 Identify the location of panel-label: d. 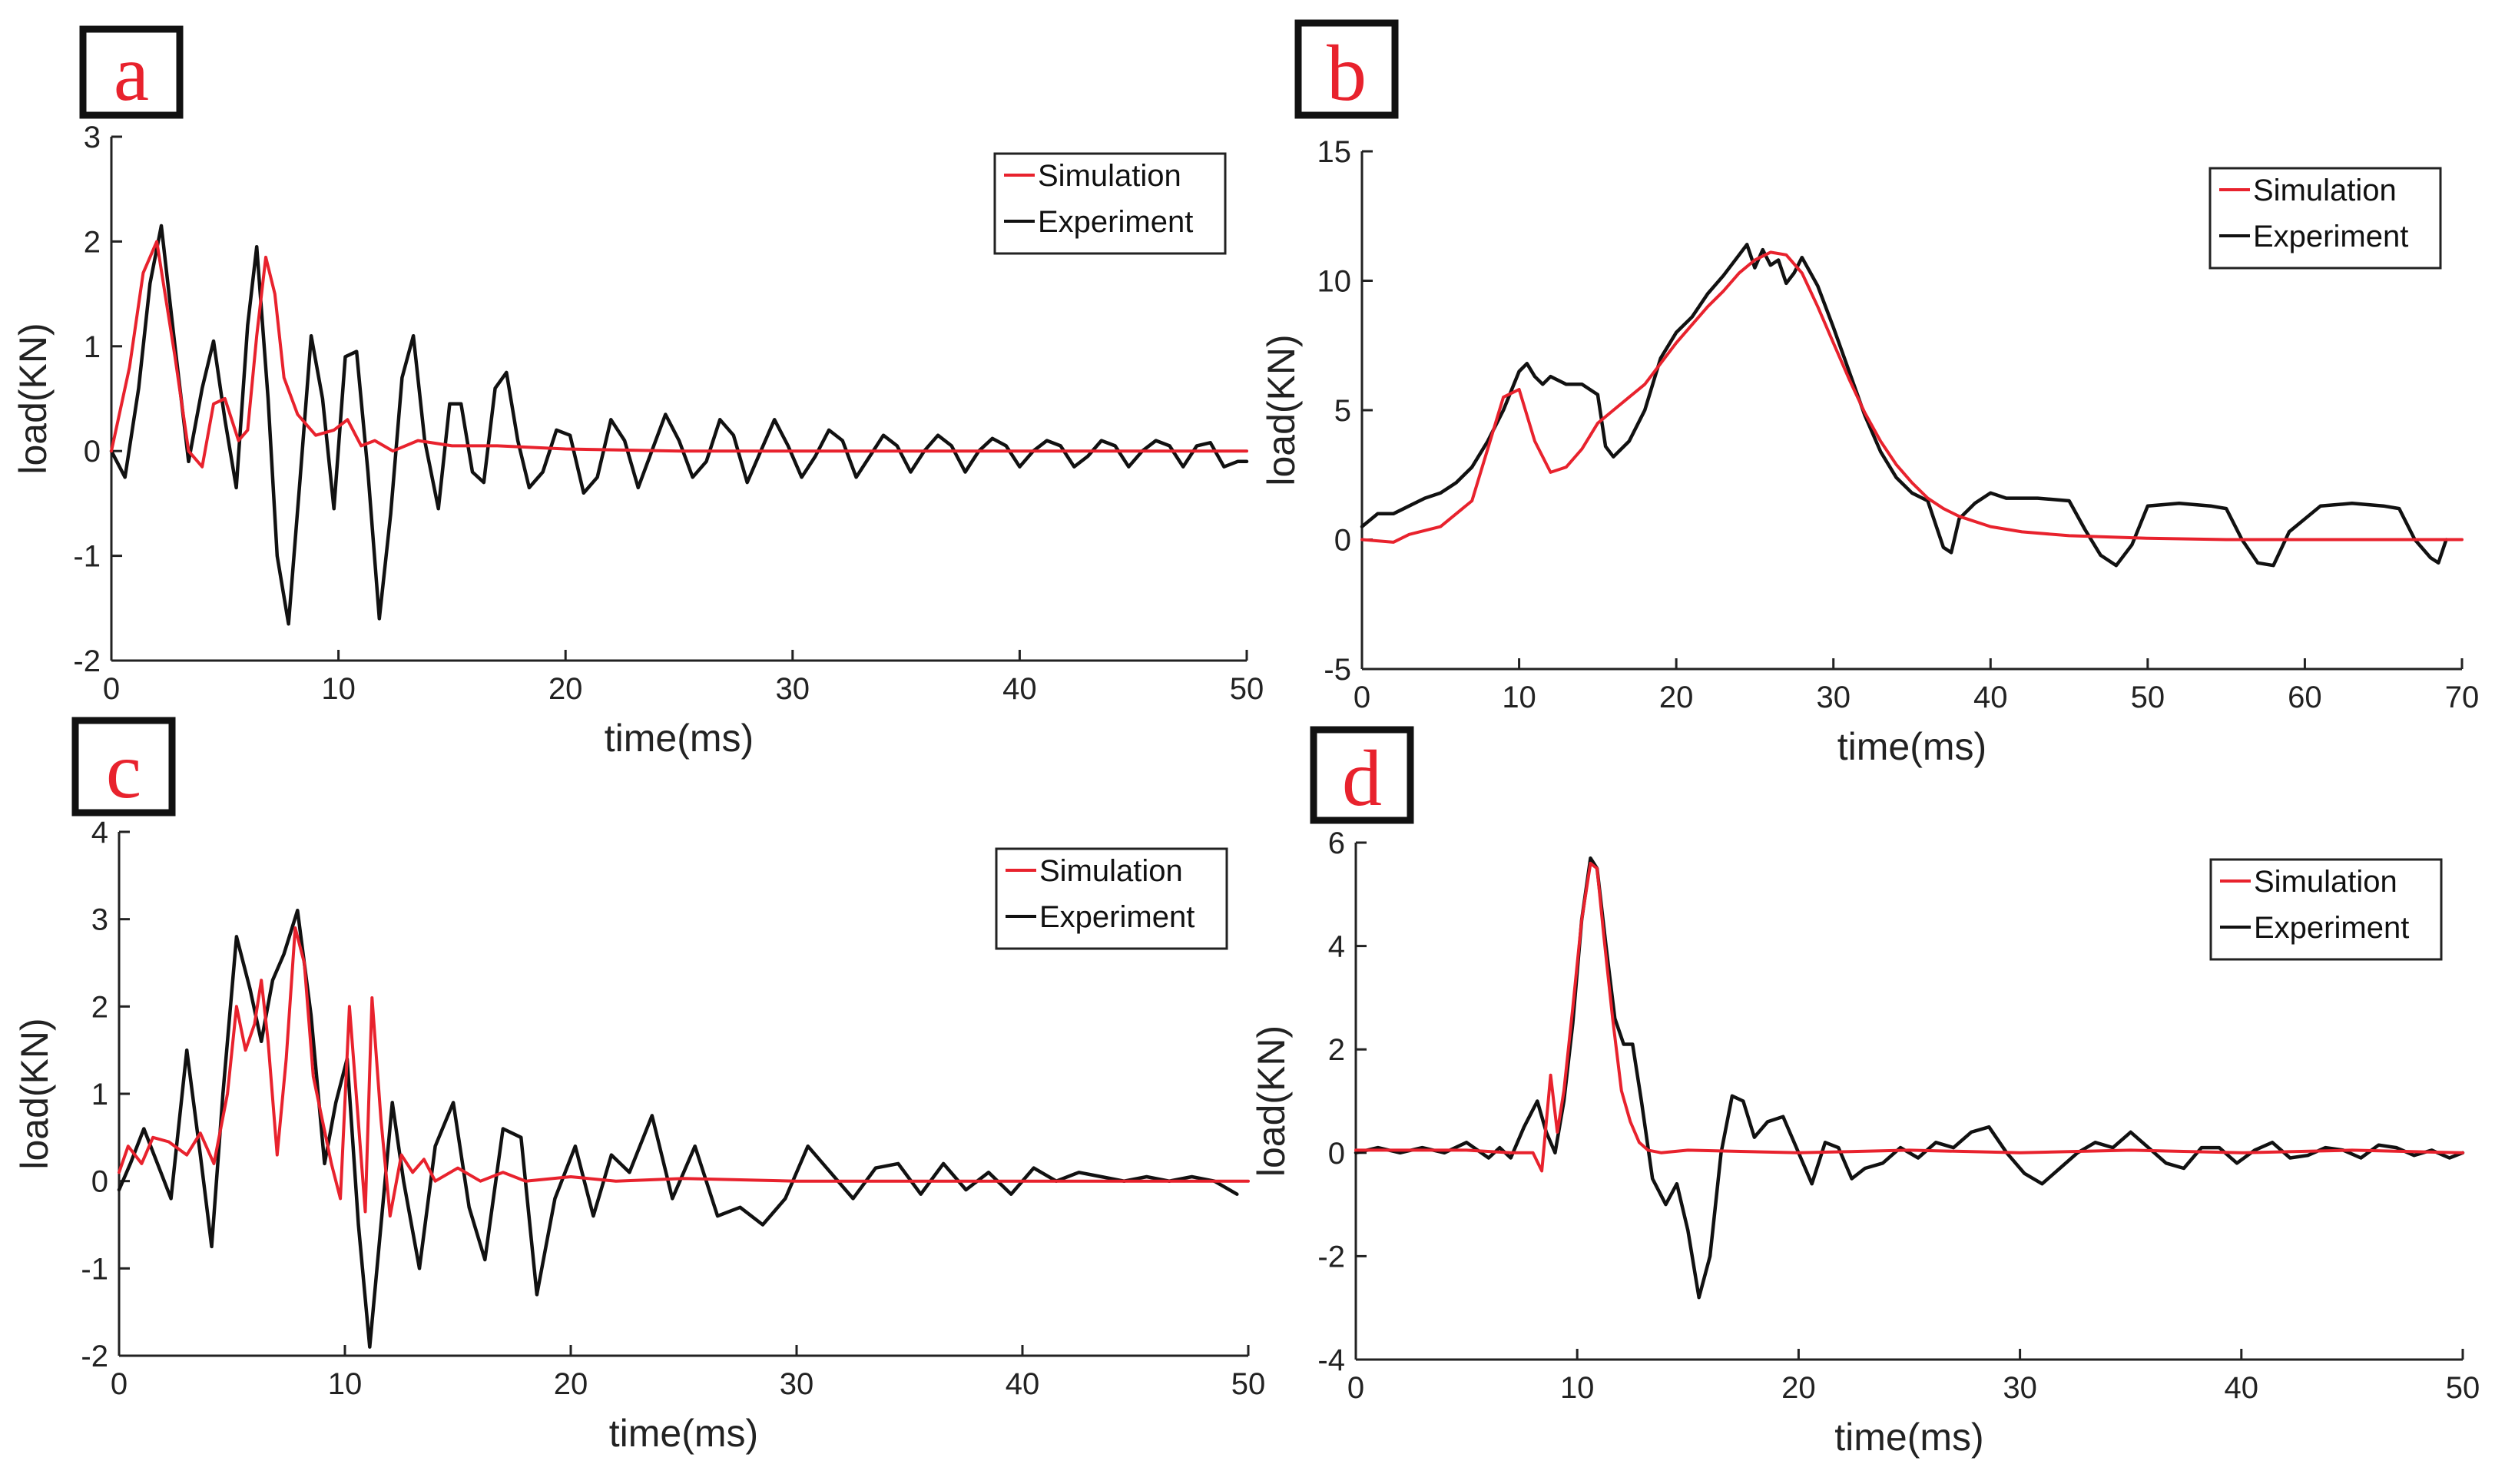
(1362, 778).